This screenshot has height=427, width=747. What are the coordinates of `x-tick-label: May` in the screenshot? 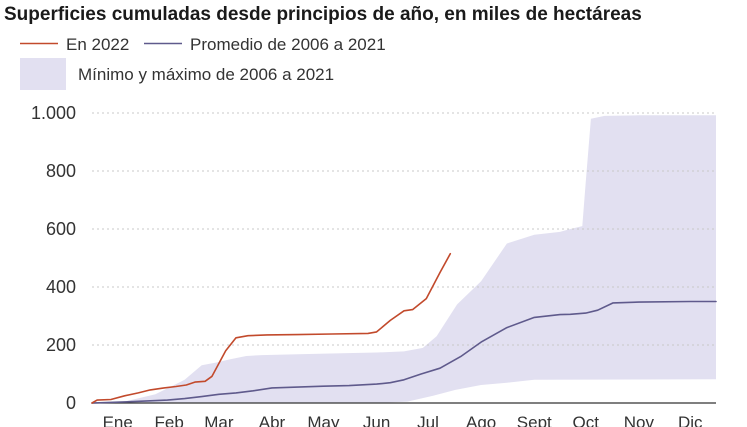 It's located at (323, 420).